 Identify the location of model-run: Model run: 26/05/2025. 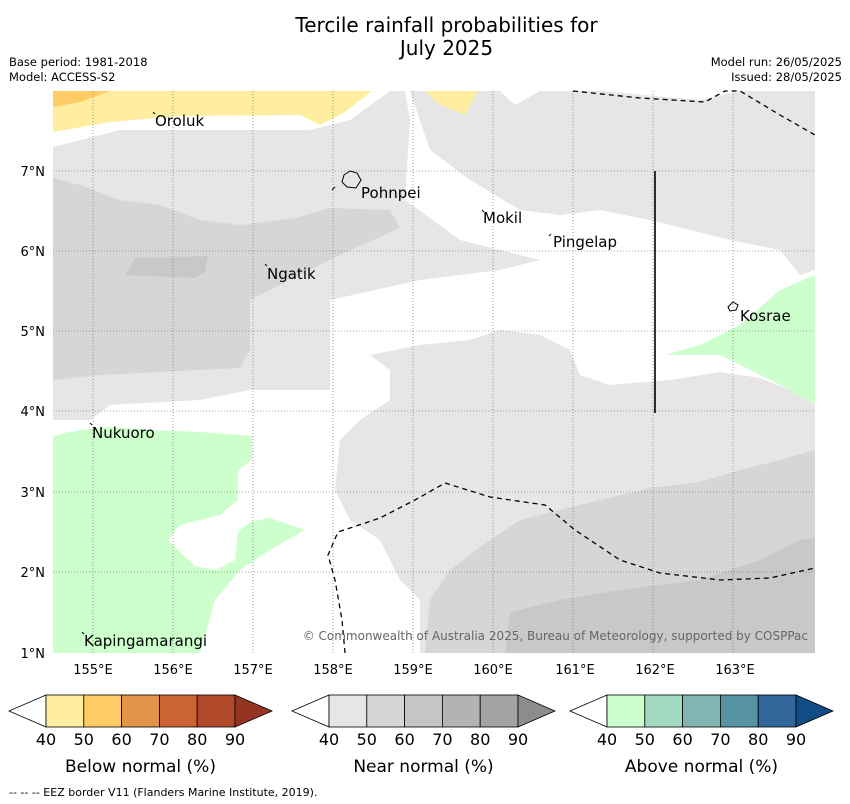
(776, 62).